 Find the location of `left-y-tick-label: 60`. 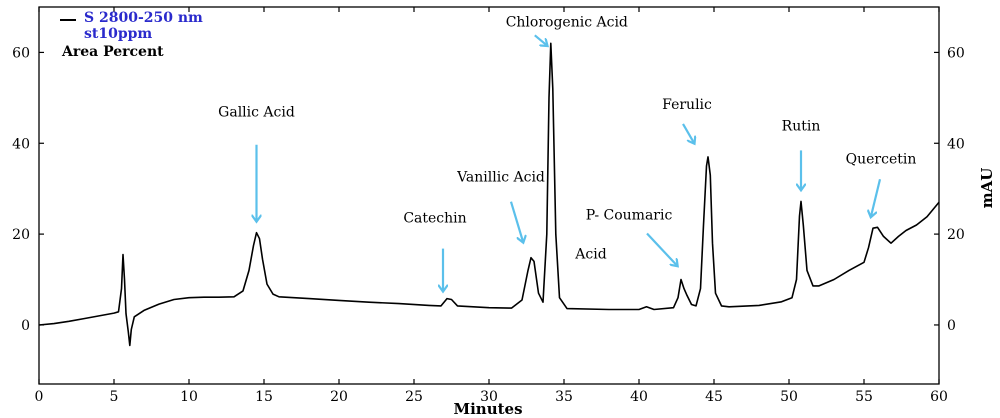

left-y-tick-label: 60 is located at coordinates (21, 53).